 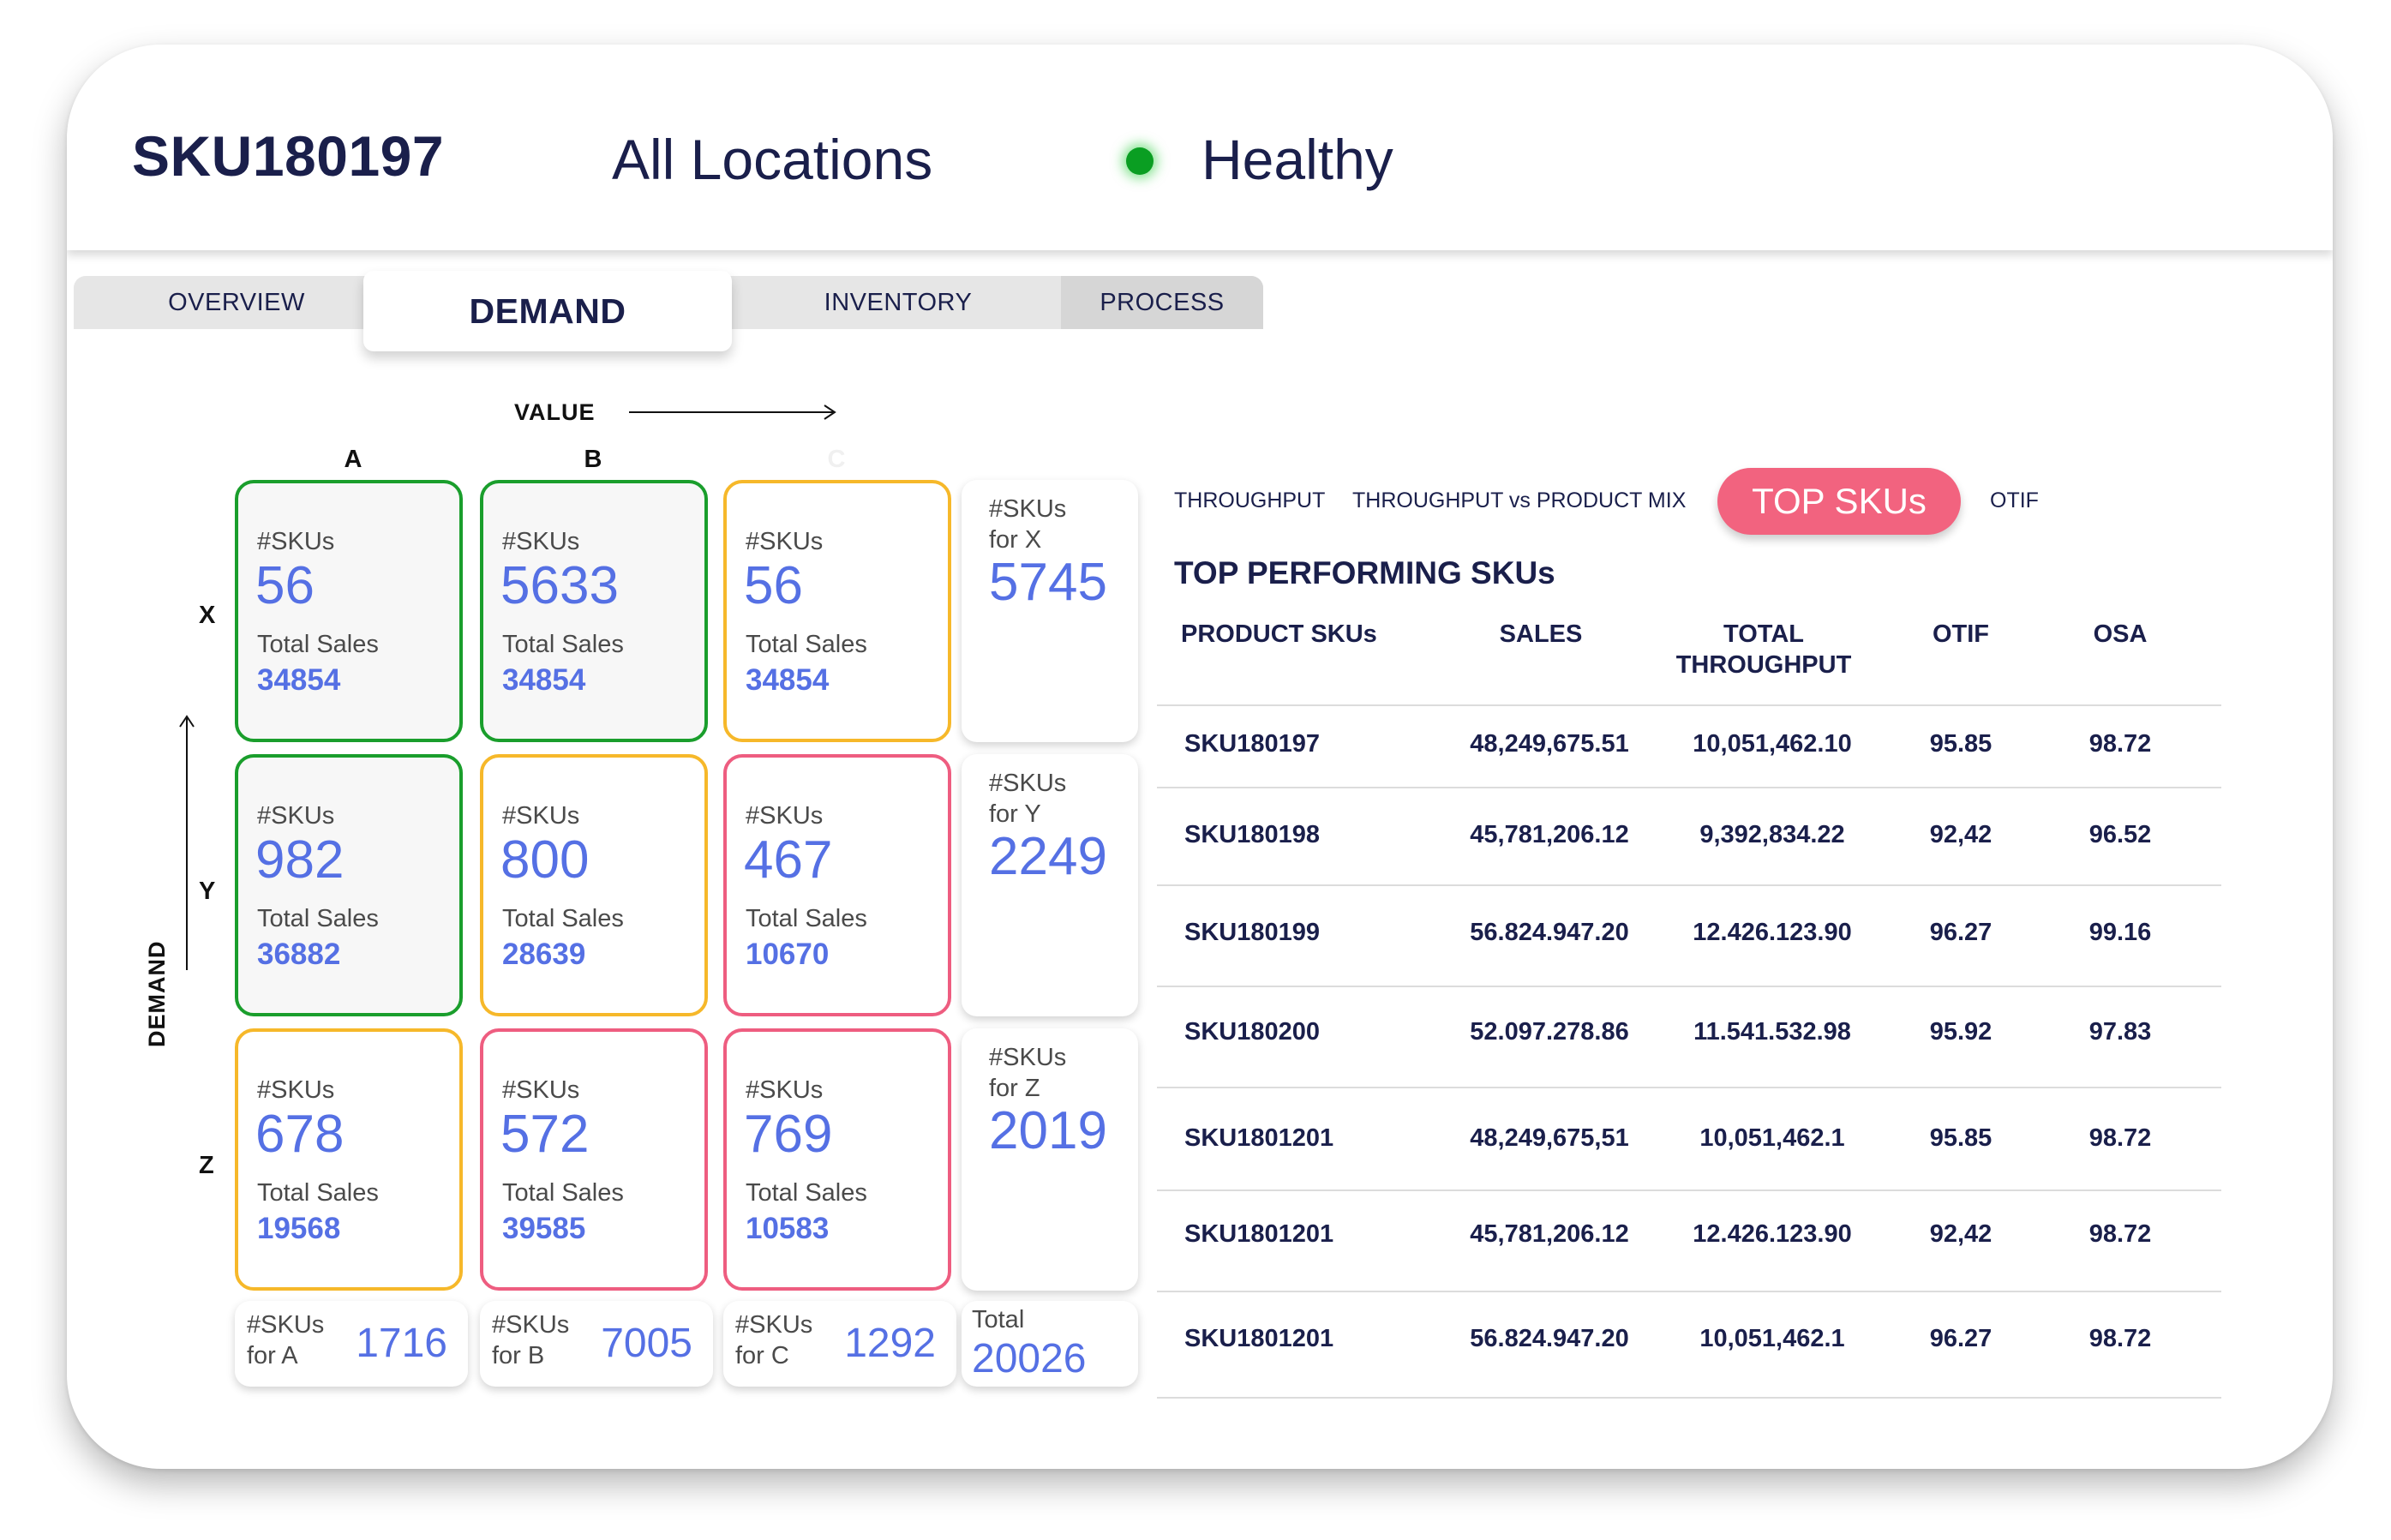 What do you see at coordinates (2120, 1032) in the screenshot?
I see `cell-osa: 97.83` at bounding box center [2120, 1032].